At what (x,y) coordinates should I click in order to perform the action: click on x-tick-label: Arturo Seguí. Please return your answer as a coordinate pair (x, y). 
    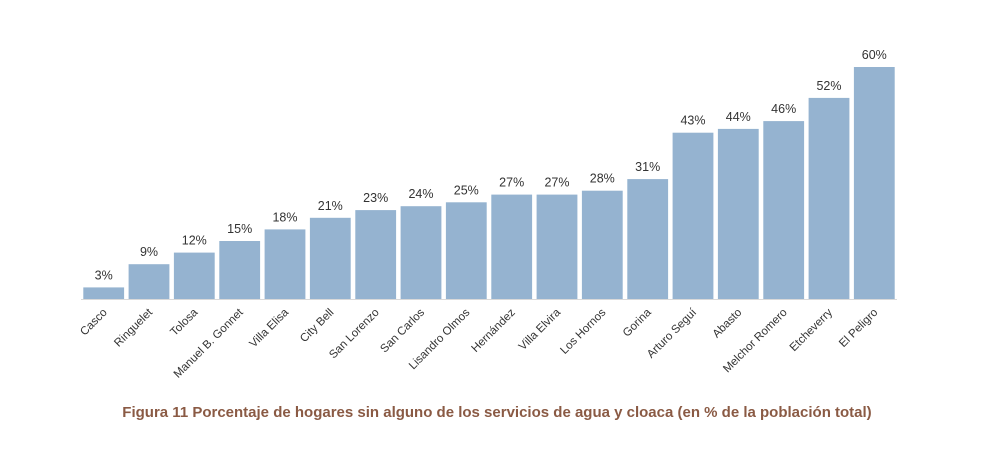
    Looking at the image, I should click on (672, 333).